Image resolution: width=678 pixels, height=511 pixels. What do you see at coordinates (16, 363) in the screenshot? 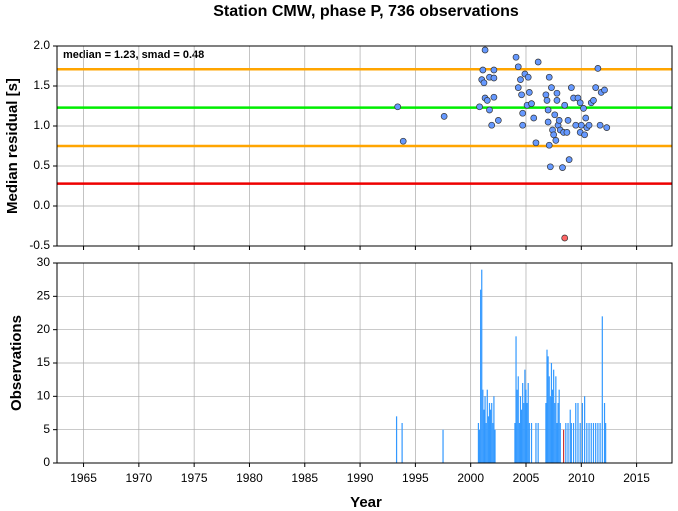
I see `y-axis-label: Observations` at bounding box center [16, 363].